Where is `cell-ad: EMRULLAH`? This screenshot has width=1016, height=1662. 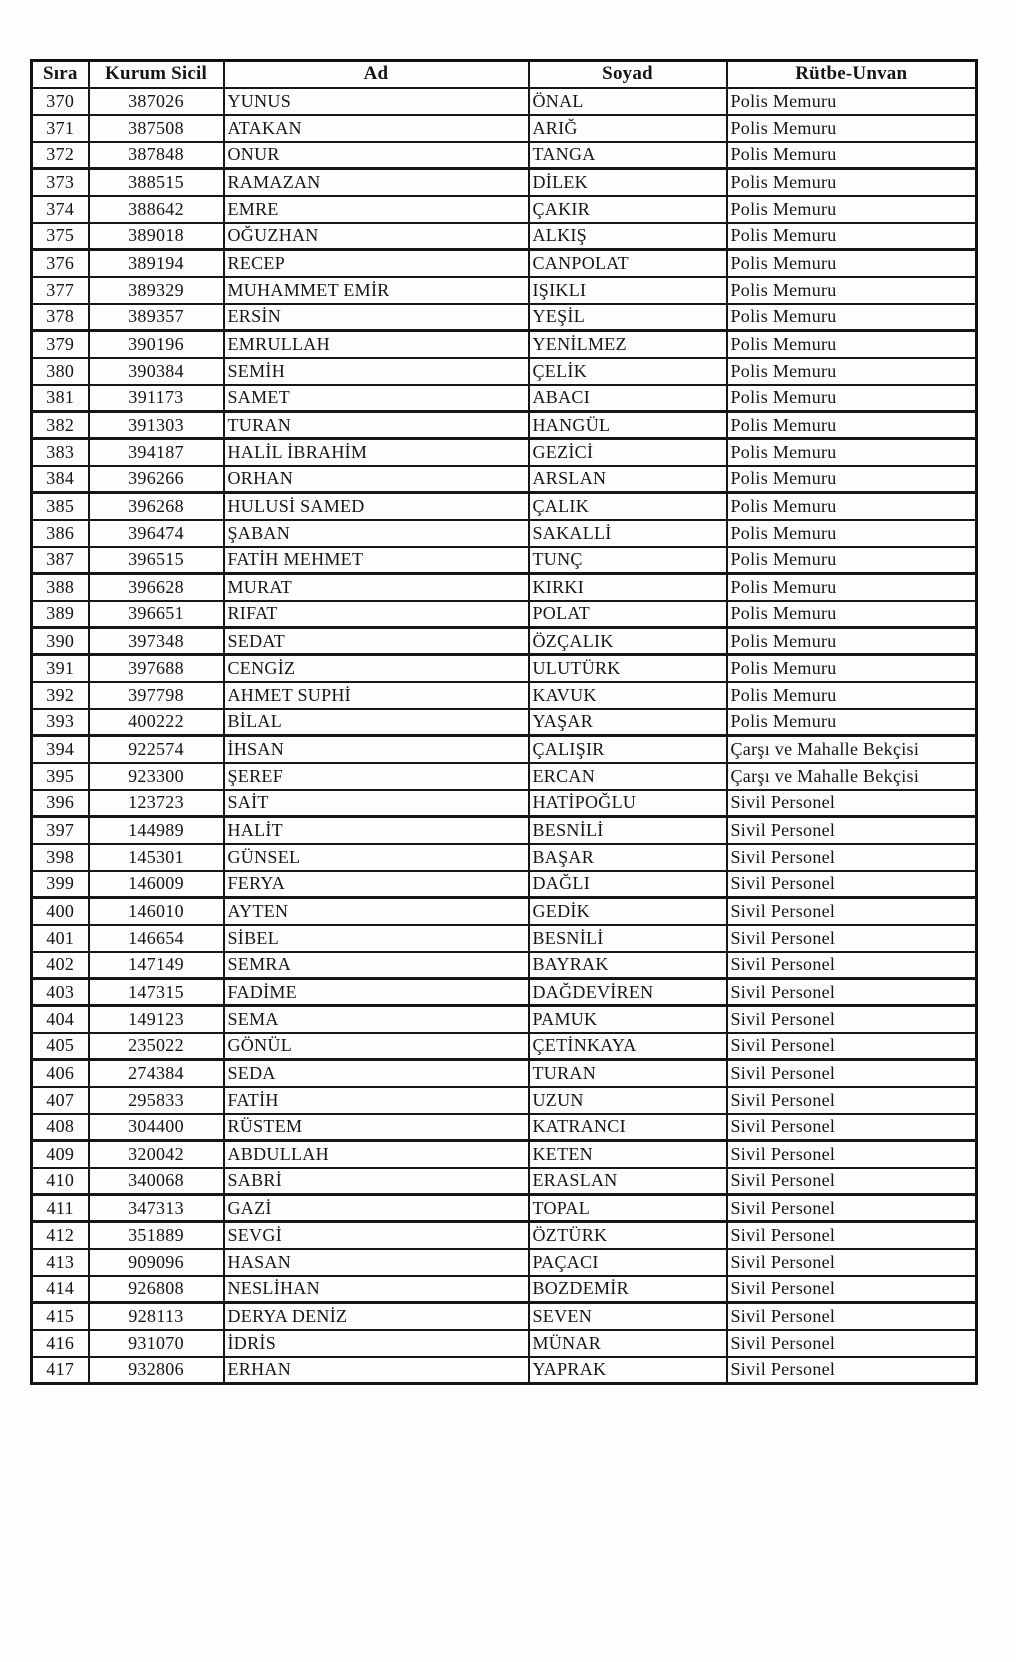 cell-ad: EMRULLAH is located at coordinates (376, 344).